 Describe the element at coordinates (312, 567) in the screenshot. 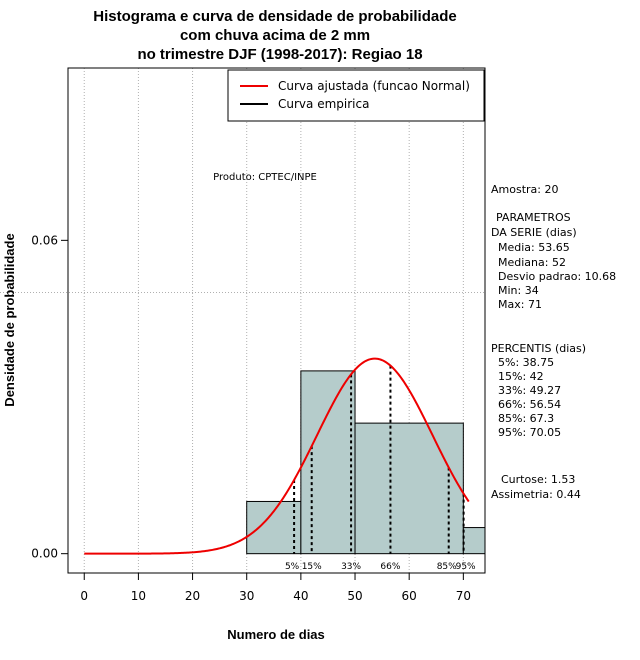

I see `percentile-label: 15%` at that location.